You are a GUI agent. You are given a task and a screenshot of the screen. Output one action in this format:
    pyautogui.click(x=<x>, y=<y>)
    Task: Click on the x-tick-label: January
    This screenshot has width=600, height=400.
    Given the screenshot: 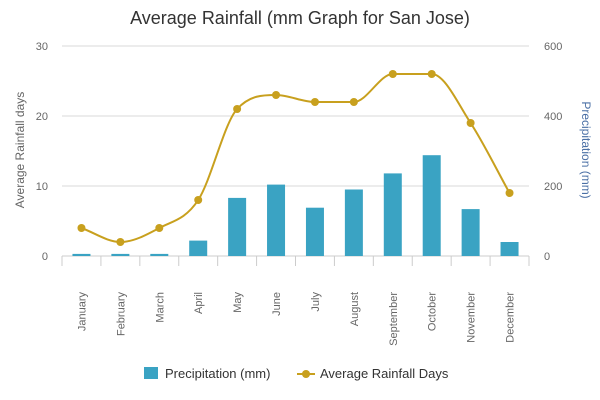 What is the action you would take?
    pyautogui.click(x=82, y=312)
    